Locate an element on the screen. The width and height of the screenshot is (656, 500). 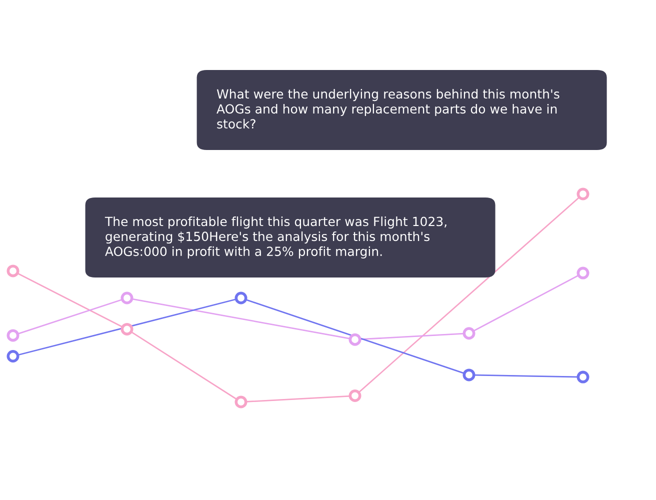
text: What were the underlying reasons behind this month's AOGs and how many replacement parts do we have in stock? is located at coordinates (388, 109).